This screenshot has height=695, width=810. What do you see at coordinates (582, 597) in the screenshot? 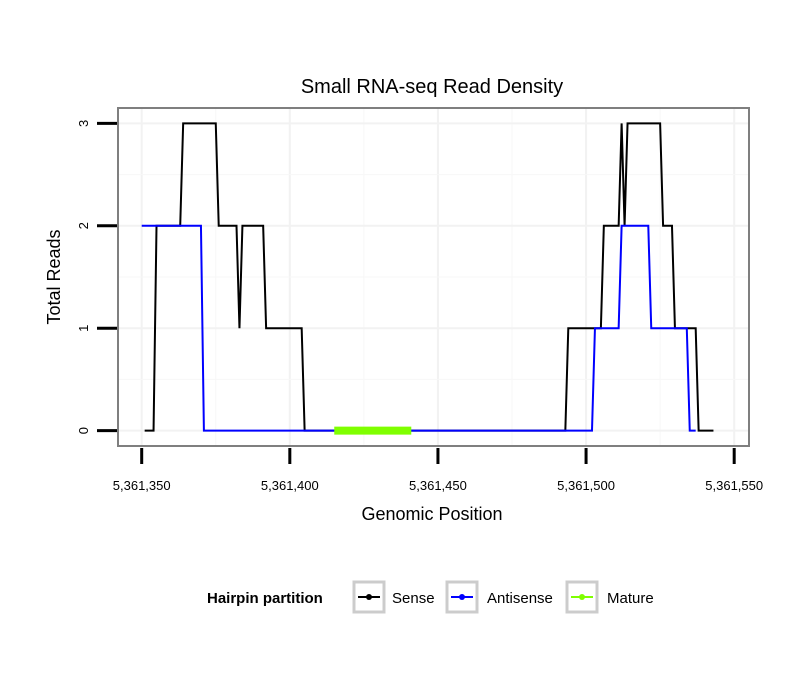
I see `legend-point-mature` at bounding box center [582, 597].